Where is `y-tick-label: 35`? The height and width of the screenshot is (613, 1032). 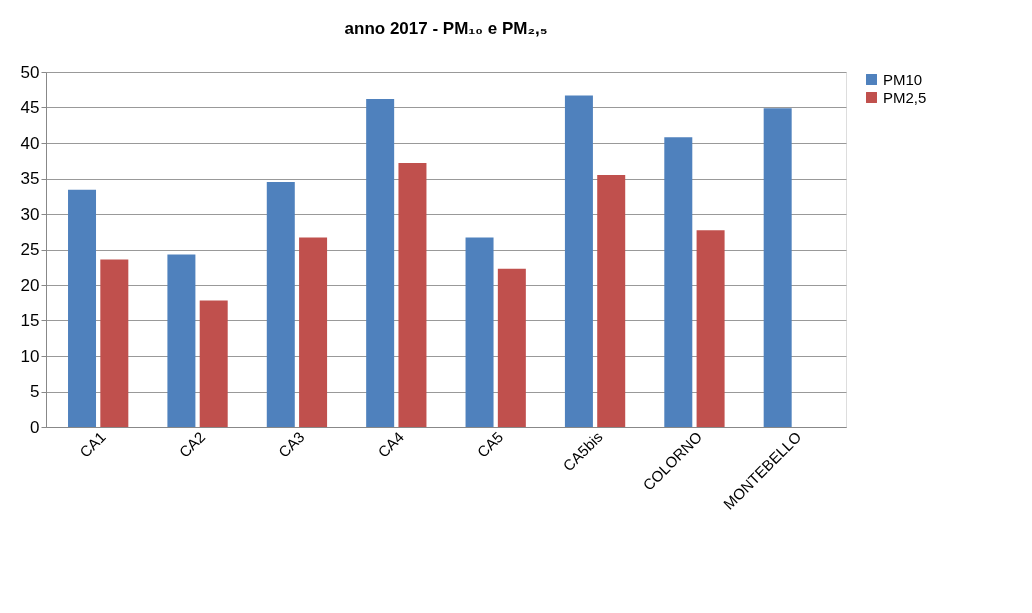 y-tick-label: 35 is located at coordinates (30, 178).